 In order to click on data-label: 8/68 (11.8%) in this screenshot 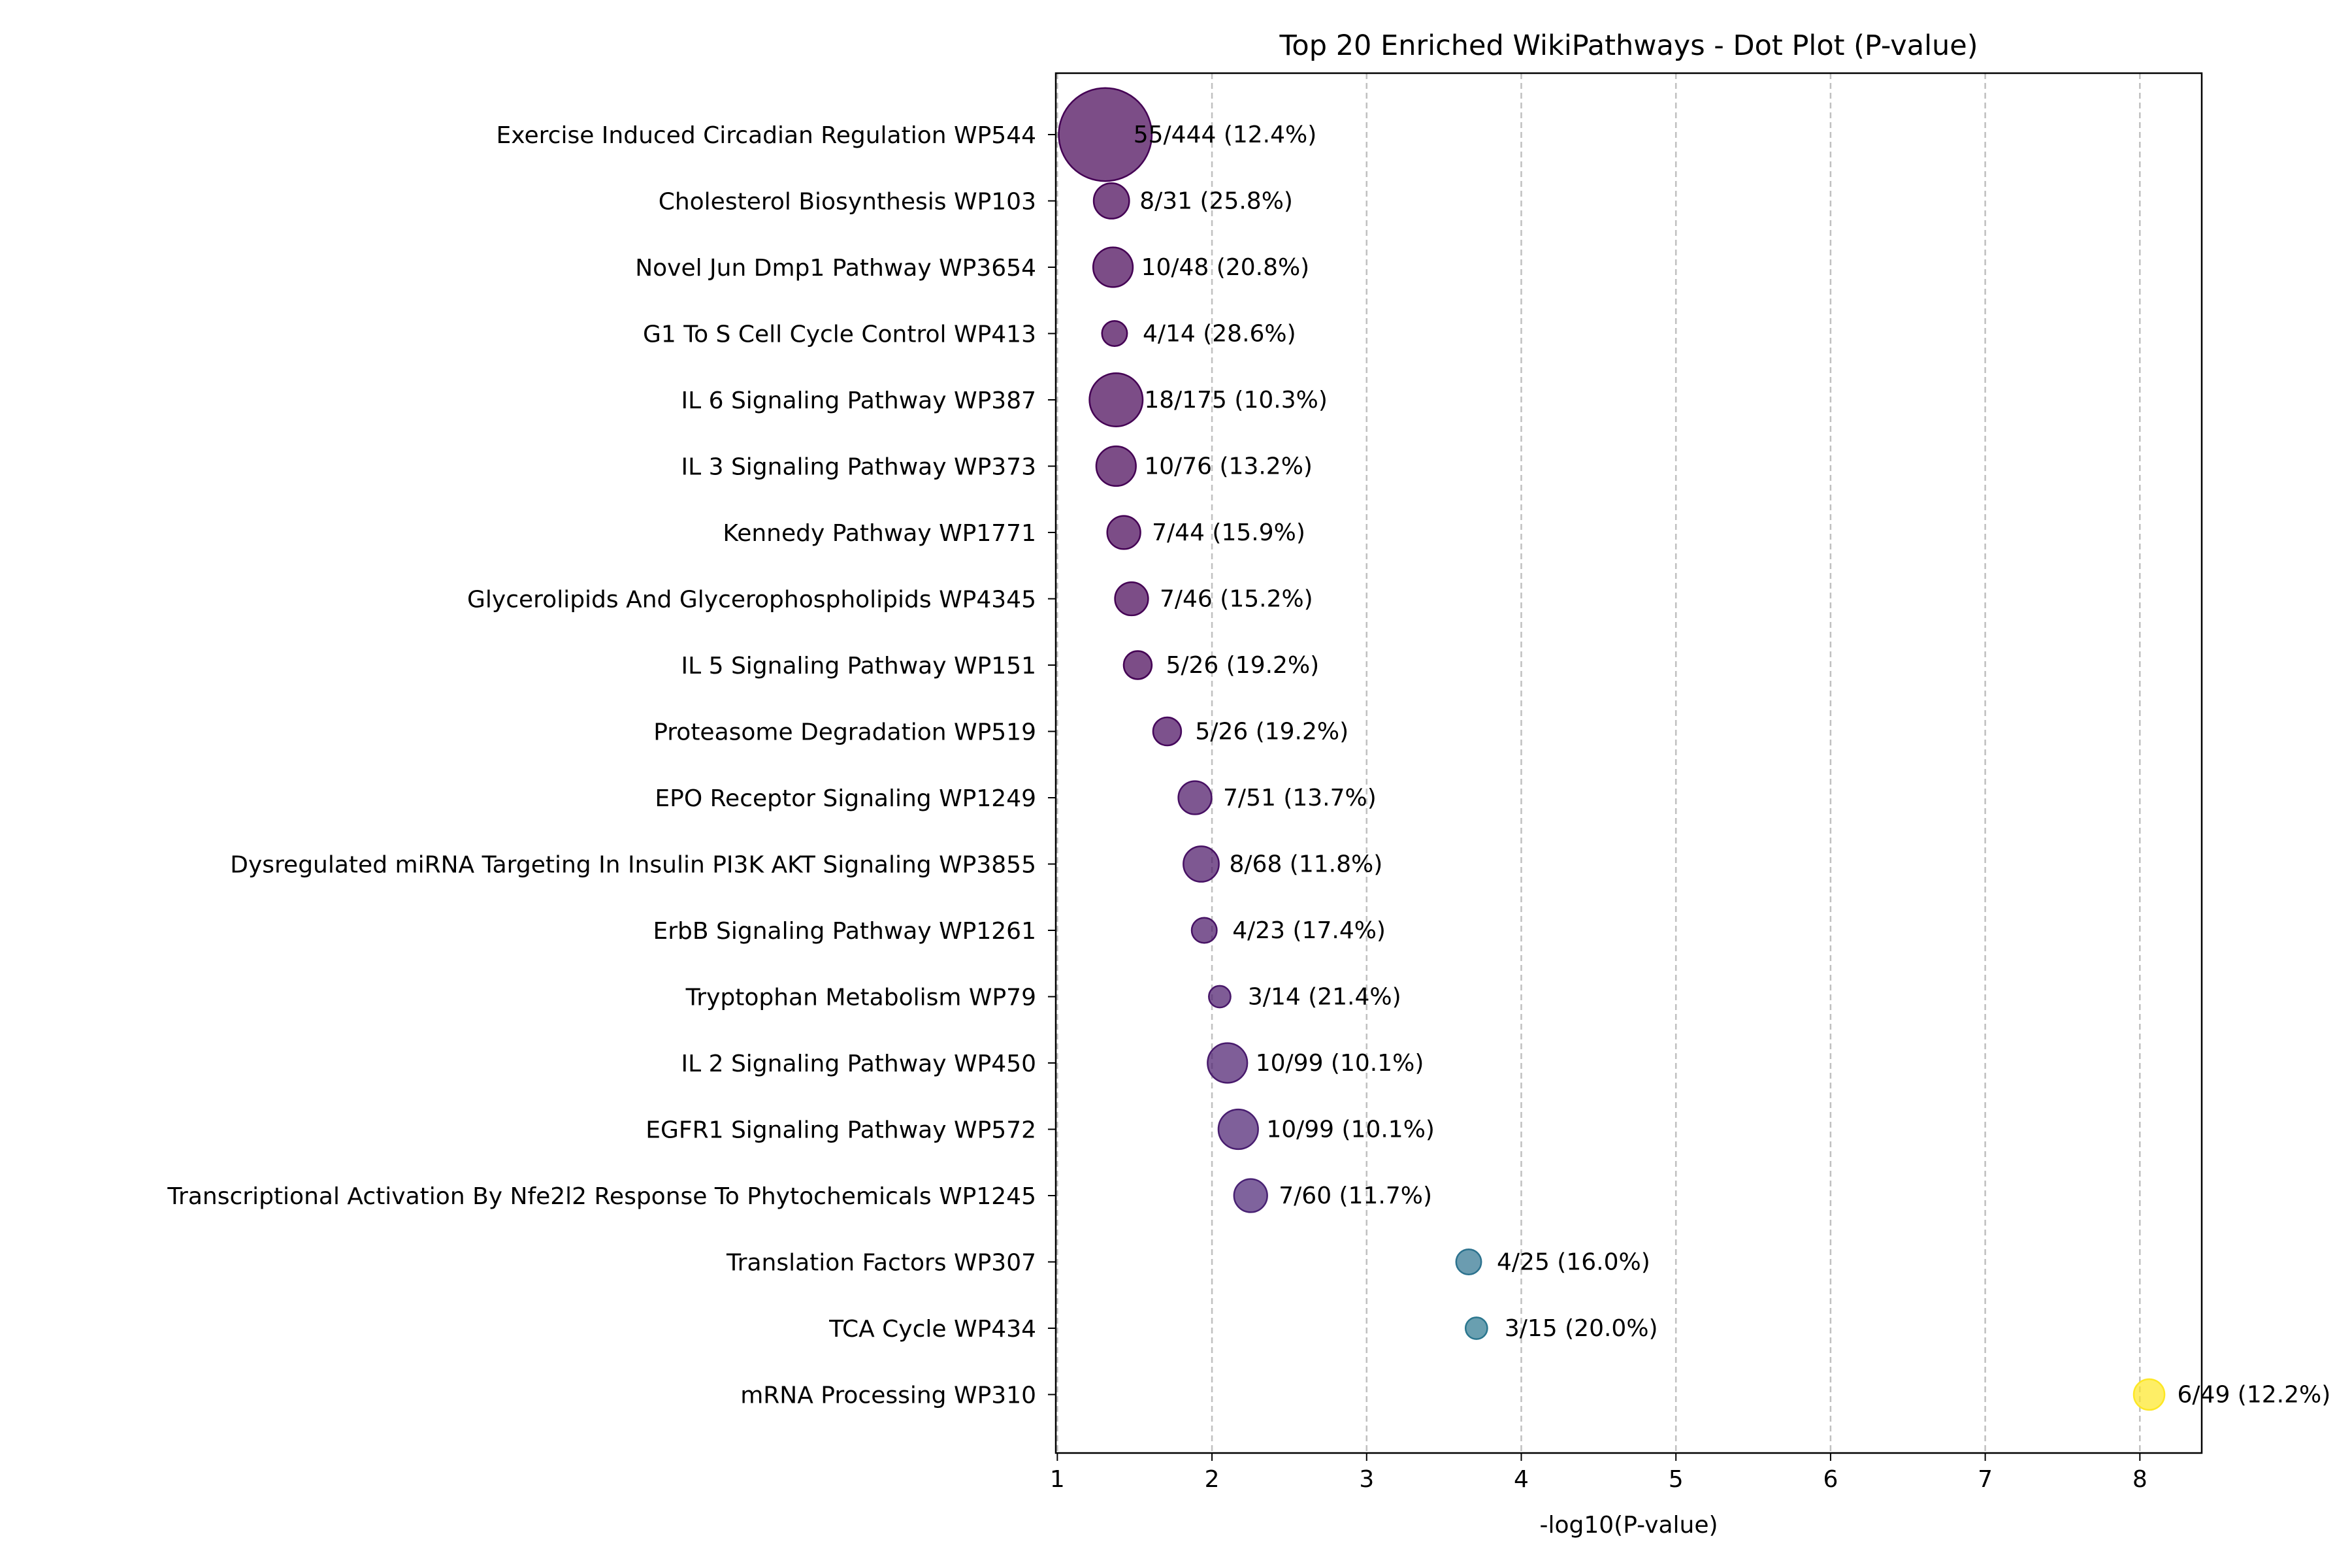, I will do `click(1306, 864)`.